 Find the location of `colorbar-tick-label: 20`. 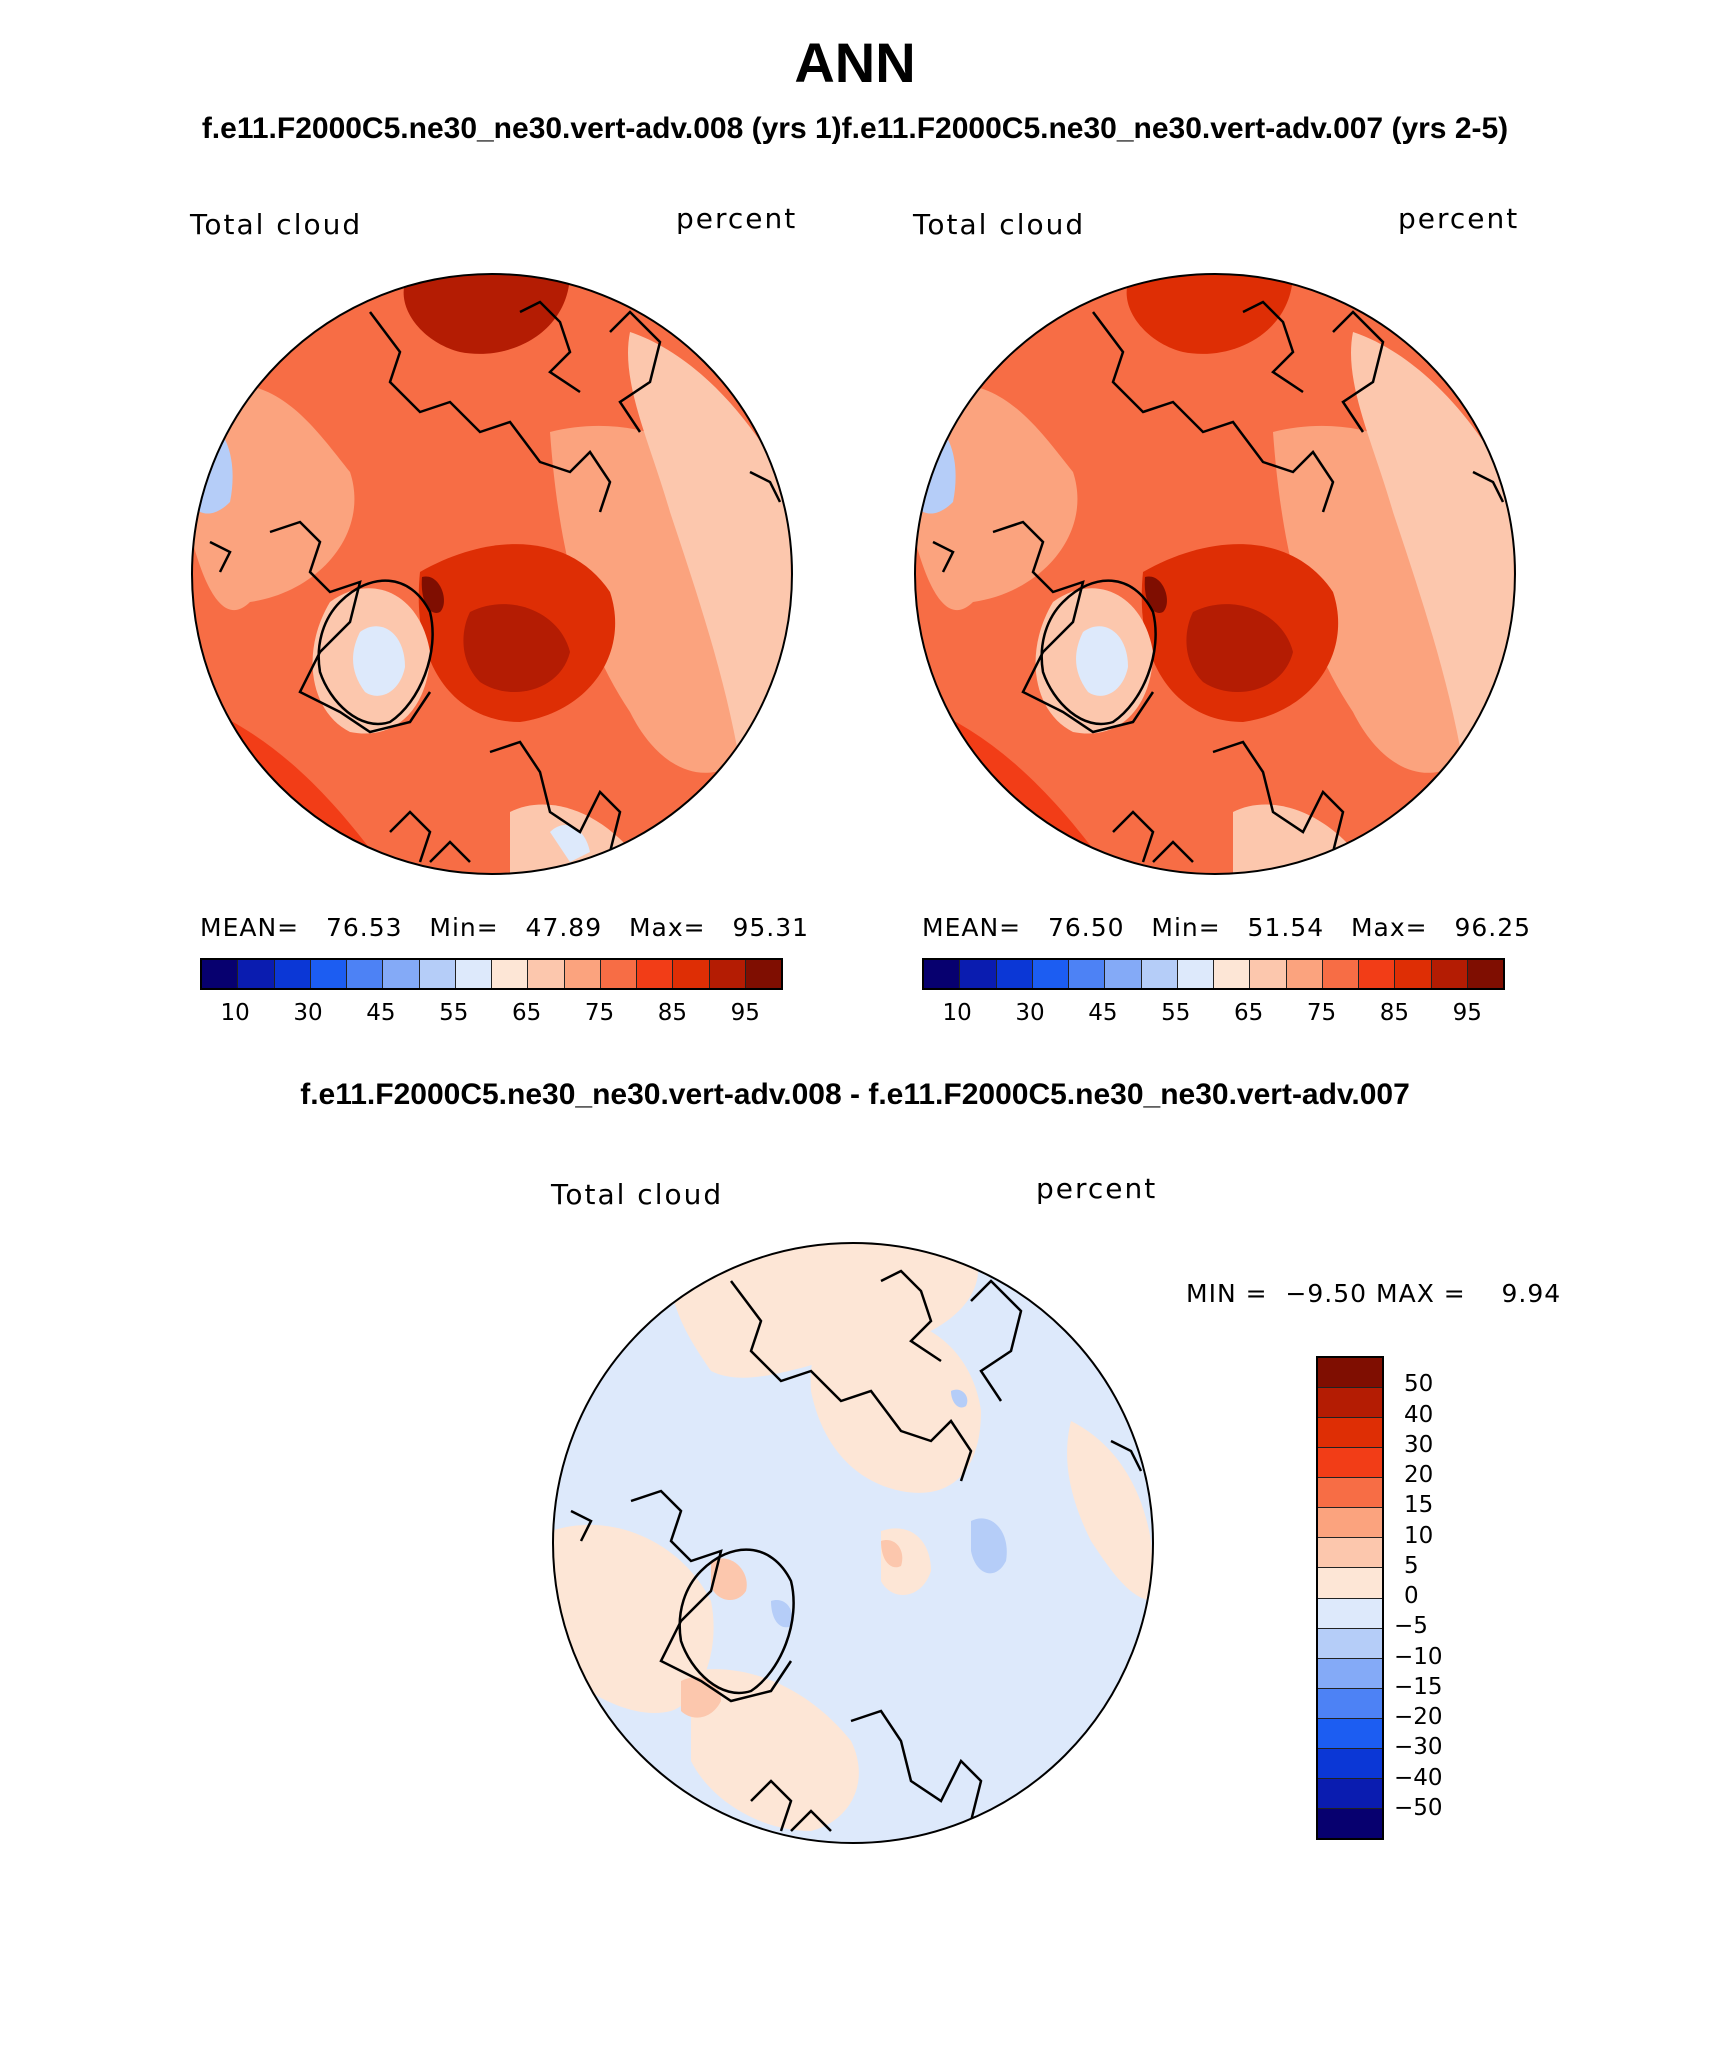

colorbar-tick-label: 20 is located at coordinates (1419, 1475).